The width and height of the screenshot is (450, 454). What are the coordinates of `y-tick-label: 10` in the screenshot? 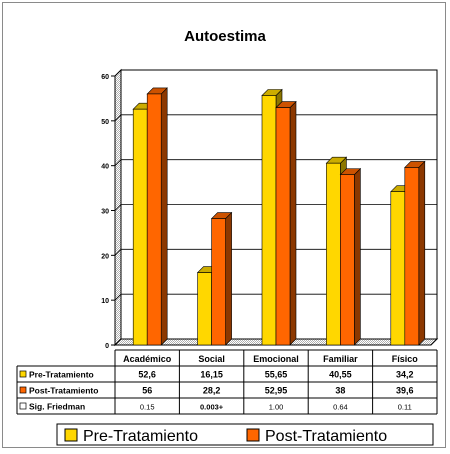 It's located at (105, 301).